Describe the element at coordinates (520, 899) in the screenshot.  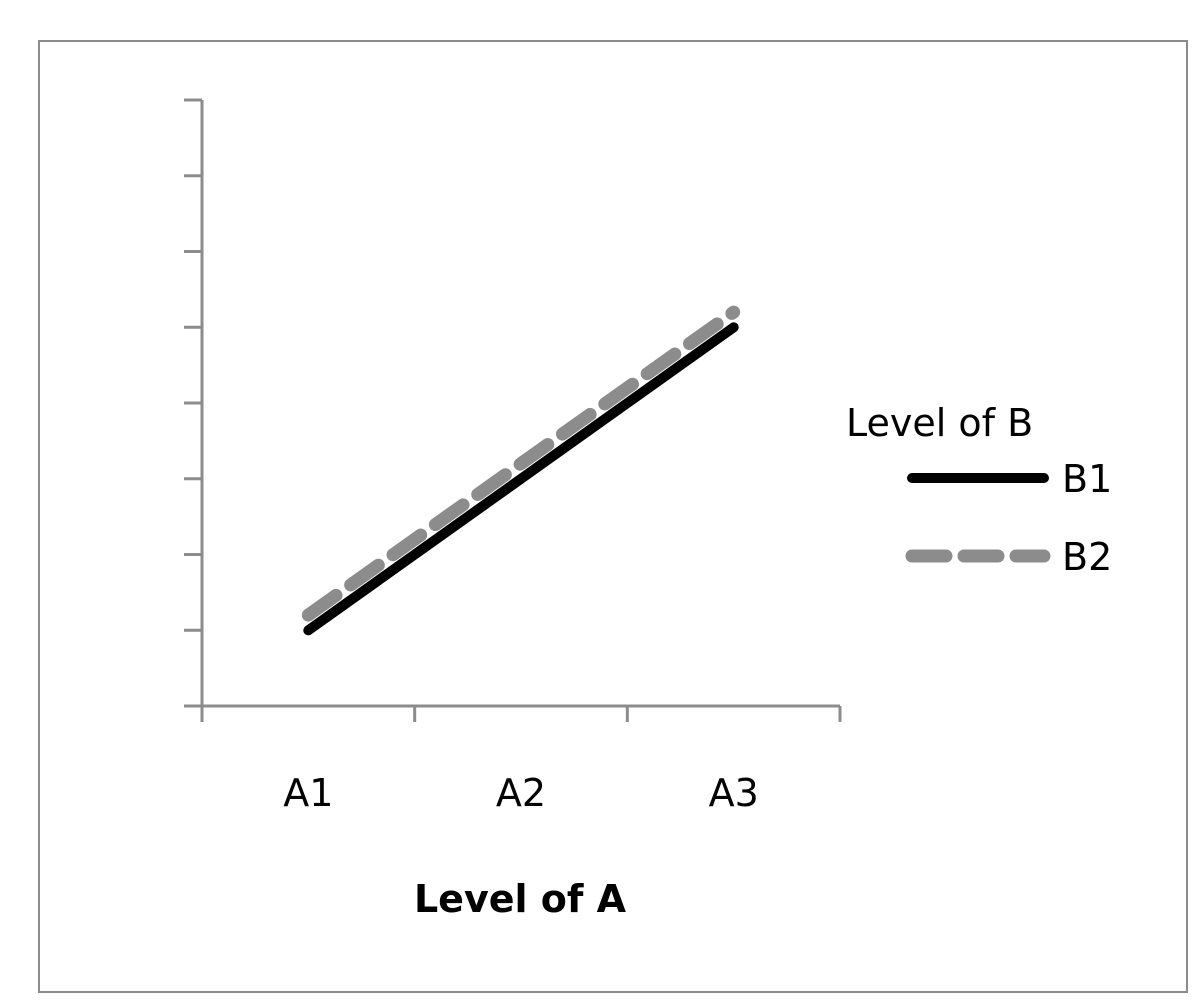
I see `x-axis-title: Level of A` at that location.